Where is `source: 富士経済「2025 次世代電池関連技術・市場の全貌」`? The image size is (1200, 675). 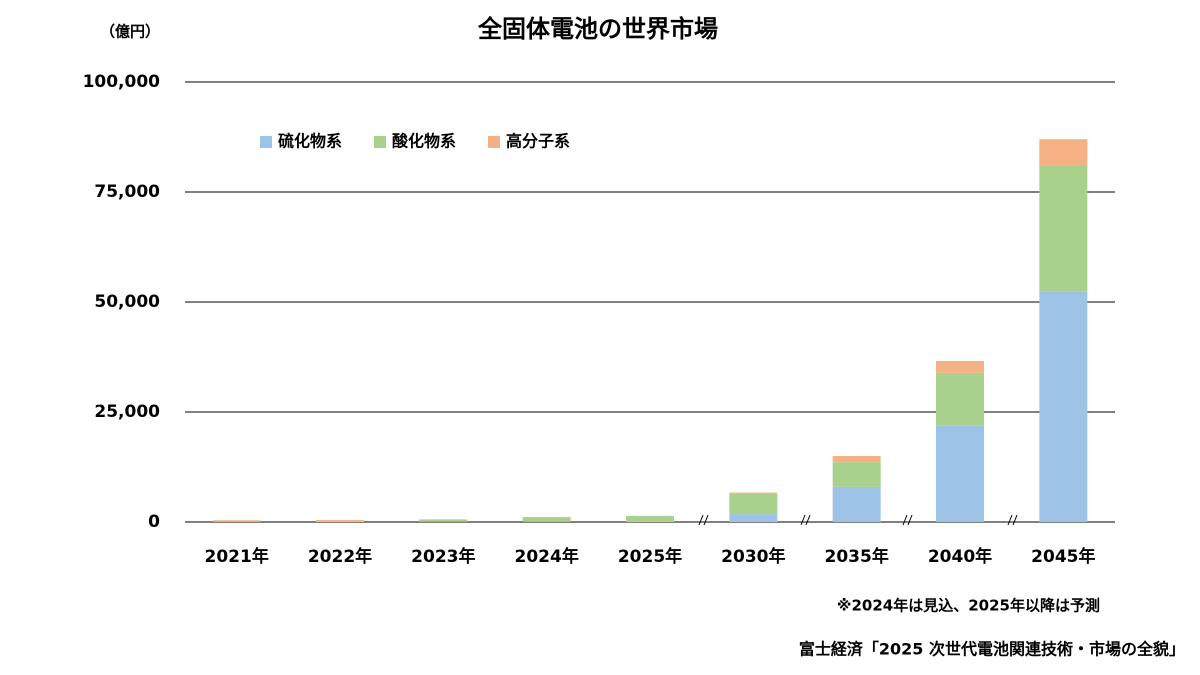
source: 富士経済「2025 次世代電池関連技術・市場の全貌」 is located at coordinates (992, 649).